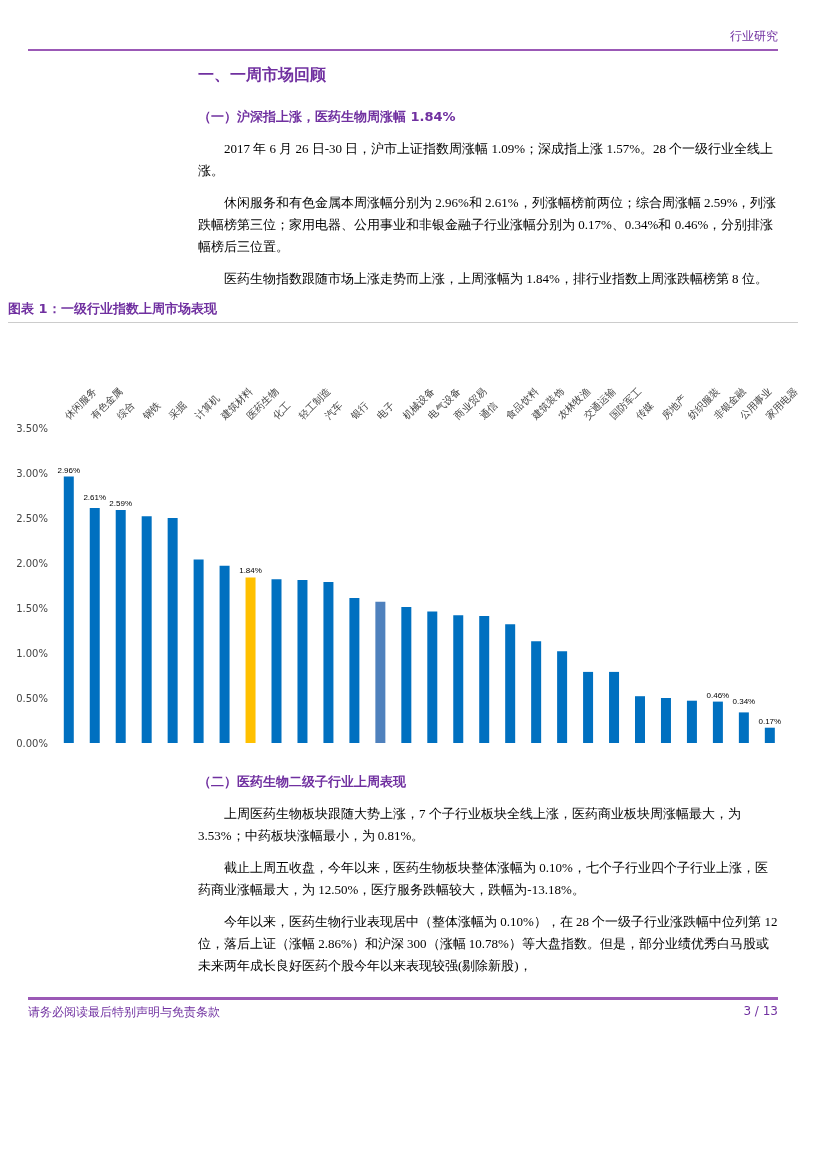  I want to click on data-label: 0.34%, so click(744, 702).